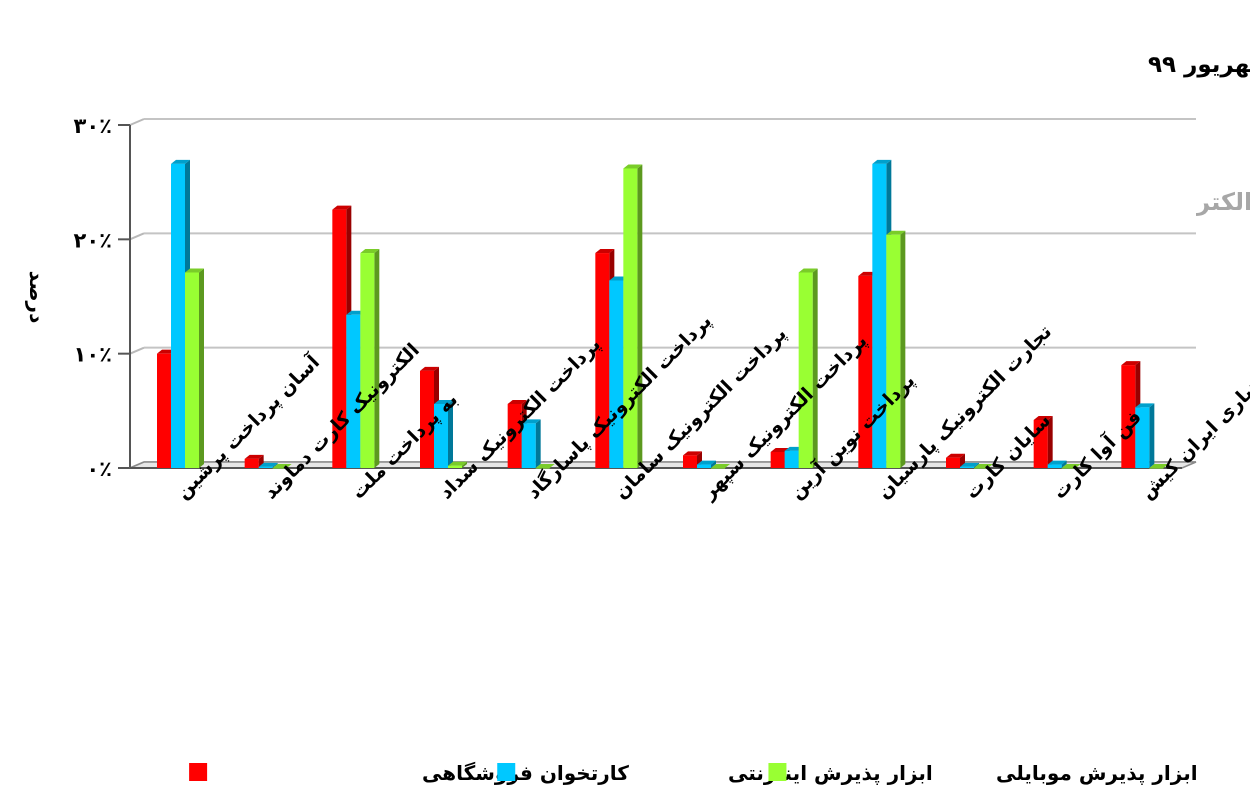 Image resolution: width=1250 pixels, height=803 pixels. What do you see at coordinates (830, 773) in the screenshot?
I see `legend-label: ابزار پذیرش اینترنتی` at bounding box center [830, 773].